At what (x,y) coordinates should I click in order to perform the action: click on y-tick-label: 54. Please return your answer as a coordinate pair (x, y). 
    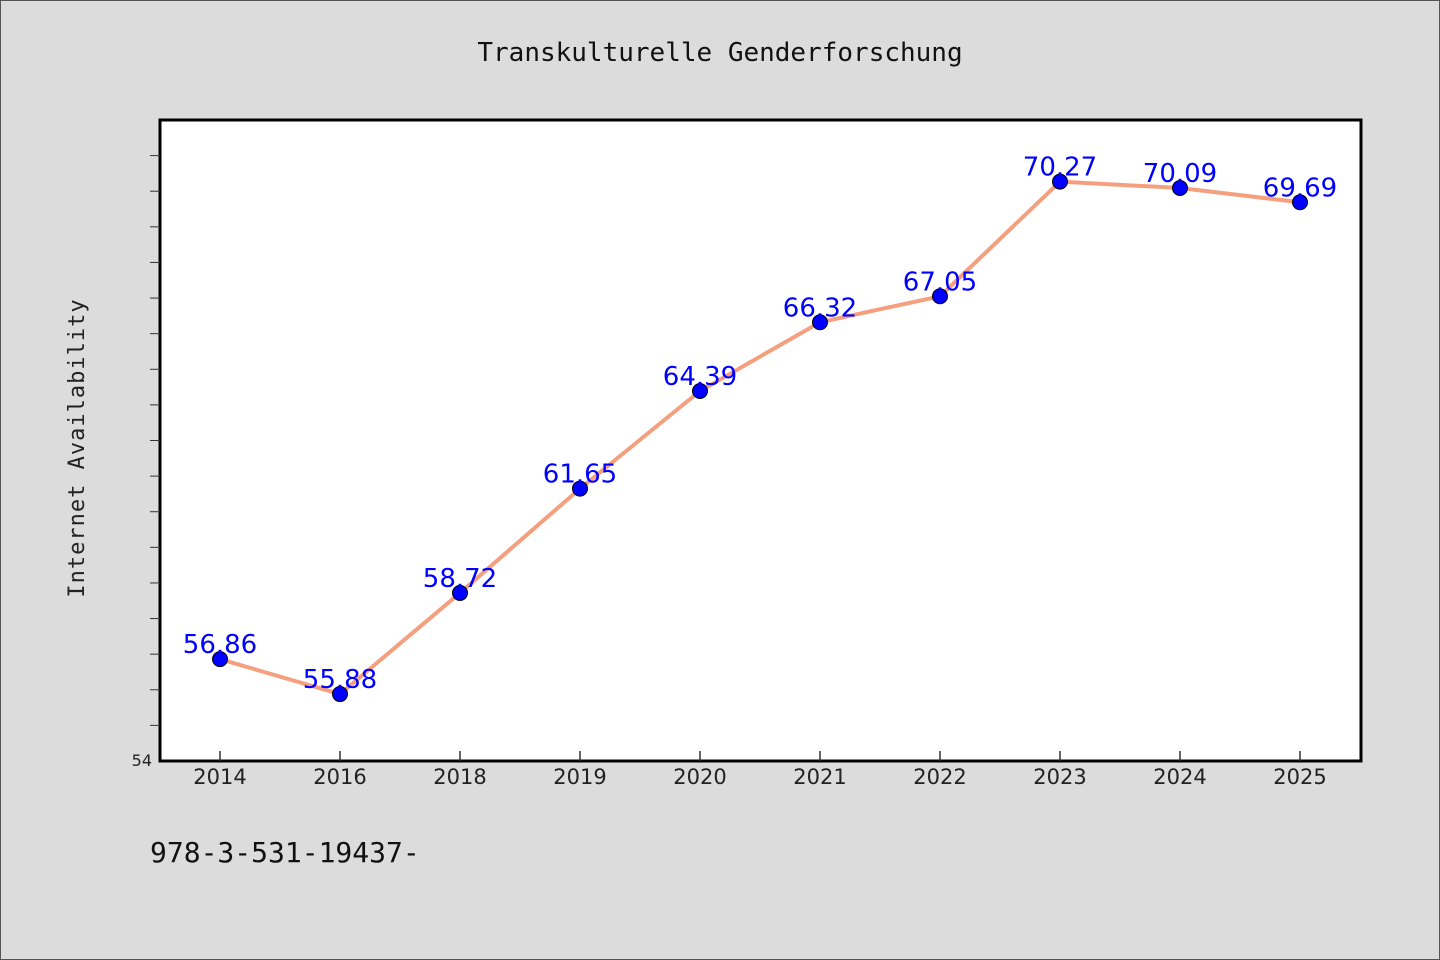
    Looking at the image, I should click on (142, 760).